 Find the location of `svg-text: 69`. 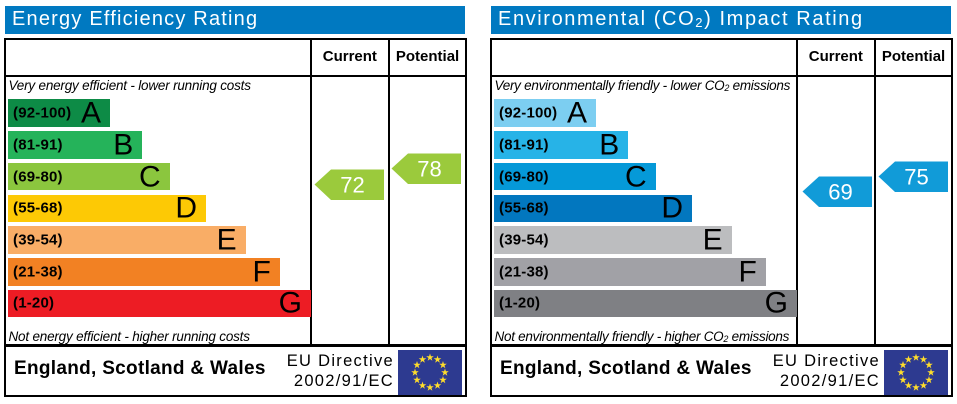

svg-text: 69 is located at coordinates (840, 191).